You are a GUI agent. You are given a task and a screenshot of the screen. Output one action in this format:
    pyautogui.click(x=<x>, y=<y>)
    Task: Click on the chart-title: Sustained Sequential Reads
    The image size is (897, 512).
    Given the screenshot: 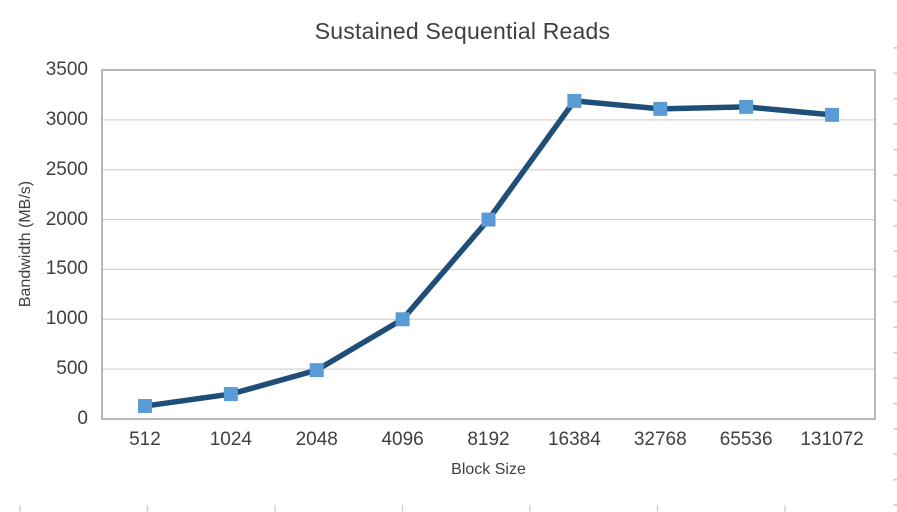 What is the action you would take?
    pyautogui.click(x=462, y=31)
    